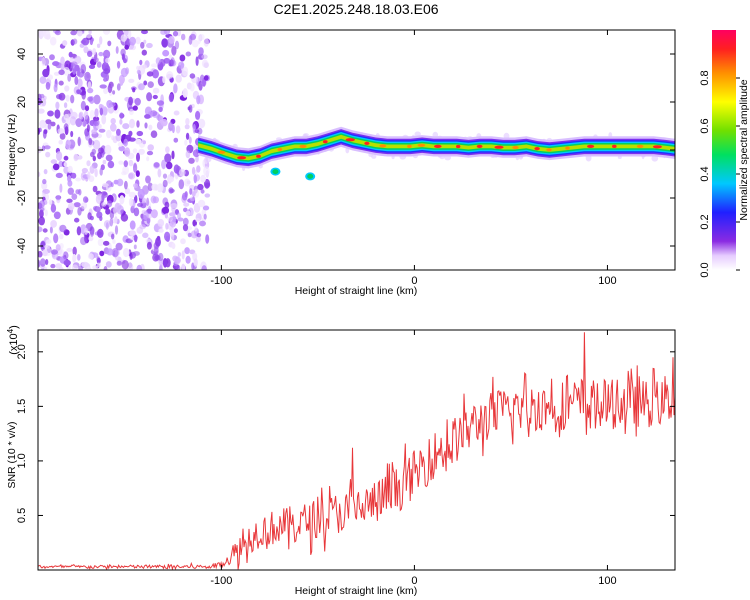 This screenshot has height=600, width=750. What do you see at coordinates (719, 174) in the screenshot?
I see `colorbar-ticks: 0.0 0.2 0.4 0.6 0.8` at bounding box center [719, 174].